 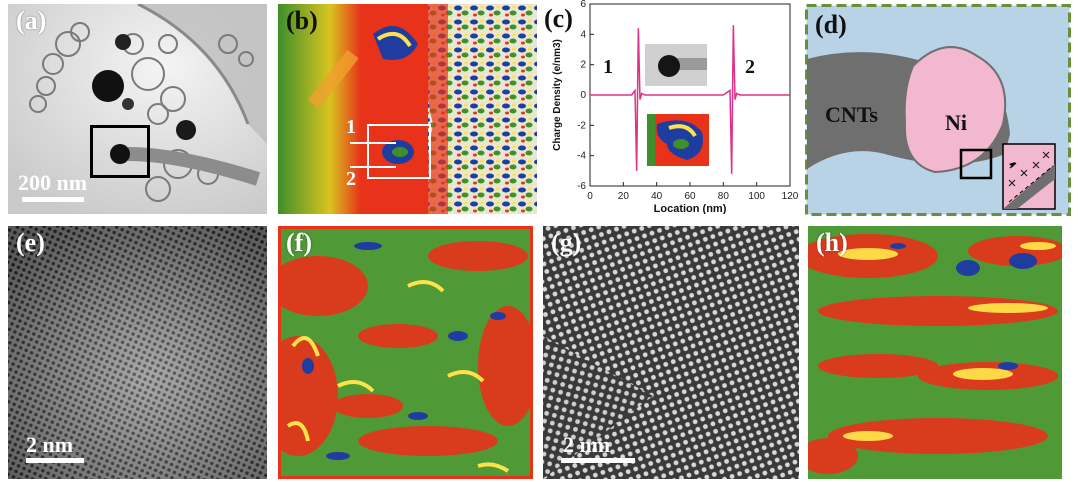 What do you see at coordinates (956, 122) in the screenshot?
I see `ni-label: Ni` at bounding box center [956, 122].